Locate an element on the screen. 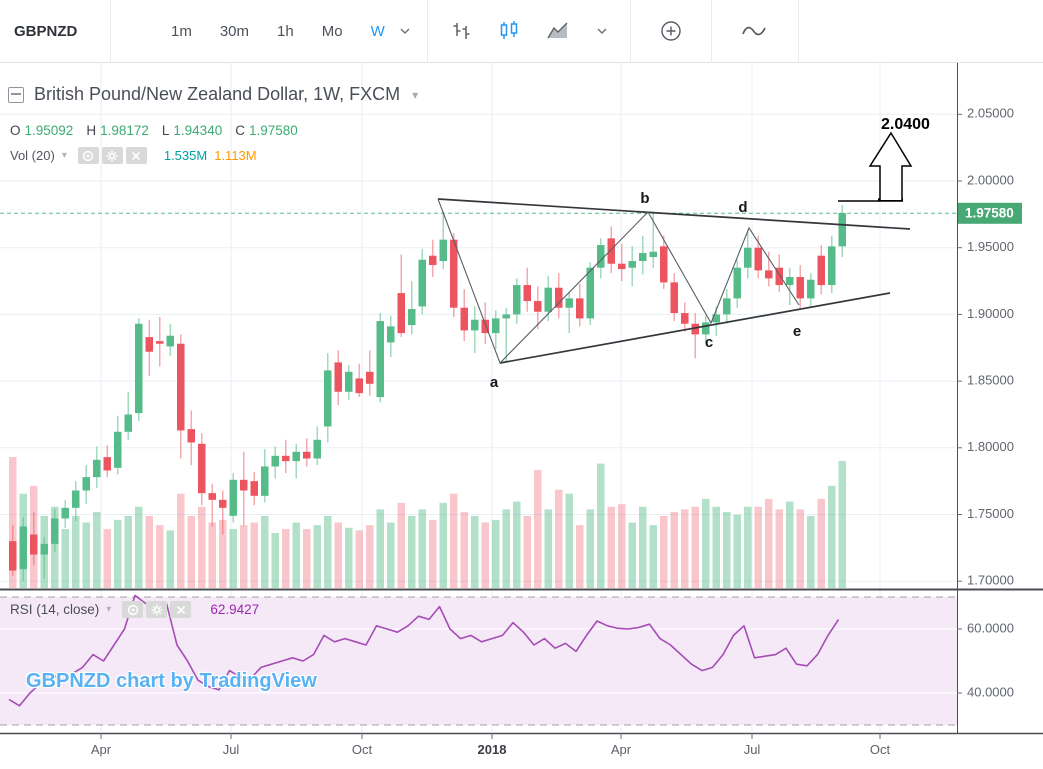 The image size is (1043, 769). svg-text: 2.00000 is located at coordinates (990, 179).